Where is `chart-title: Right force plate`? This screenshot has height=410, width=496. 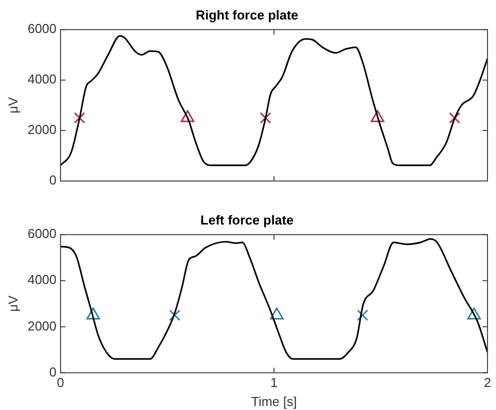
chart-title: Right force plate is located at coordinates (247, 14).